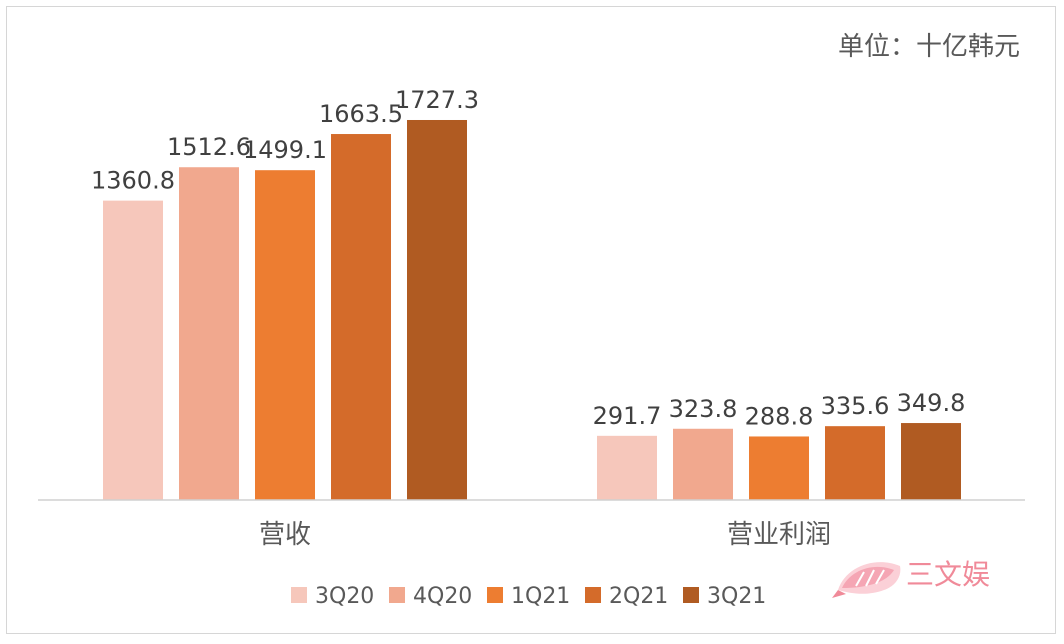 This screenshot has height=644, width=1064. I want to click on value-label-3Q20-1: 291.7, so click(627, 416).